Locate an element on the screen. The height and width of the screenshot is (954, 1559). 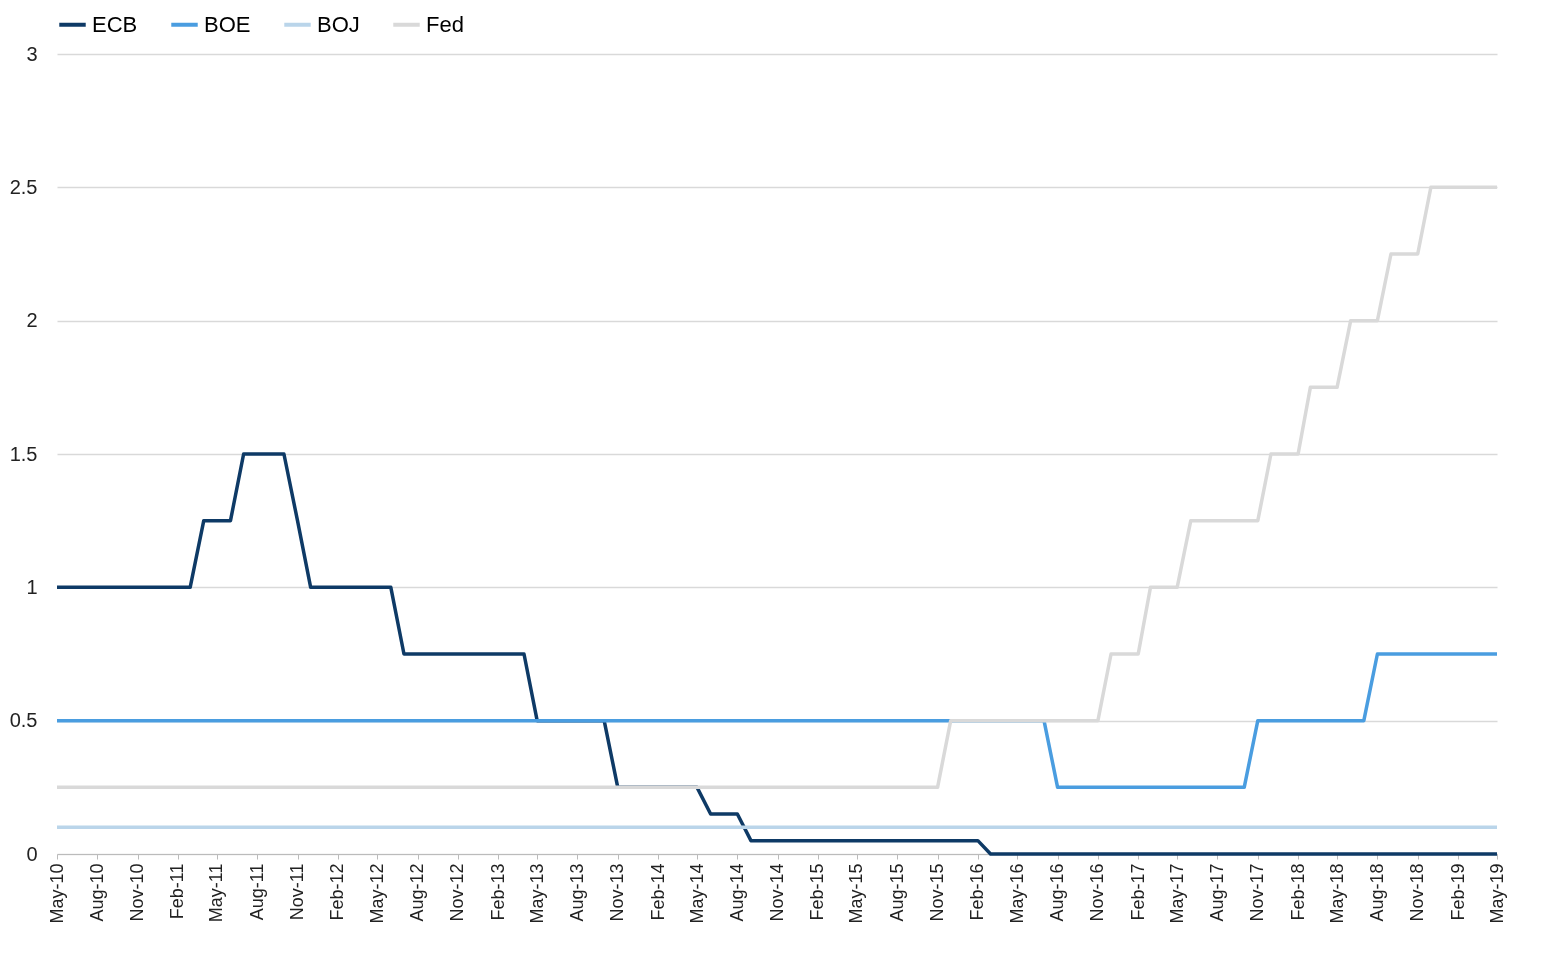
x-tick-label: Aug-10 is located at coordinates (96, 892).